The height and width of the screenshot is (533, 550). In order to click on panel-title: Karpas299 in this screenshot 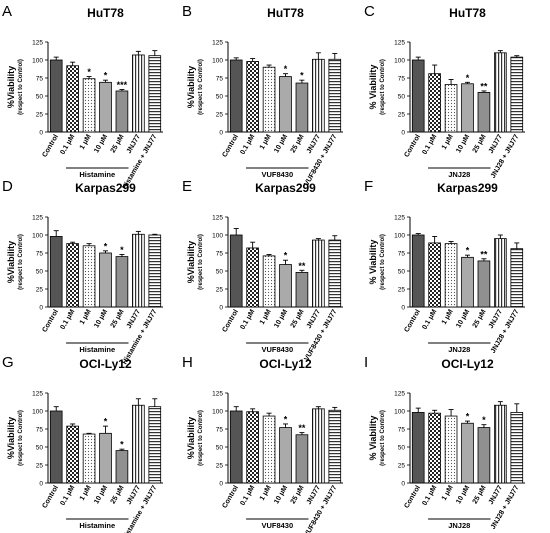, I will do `click(105, 188)`.